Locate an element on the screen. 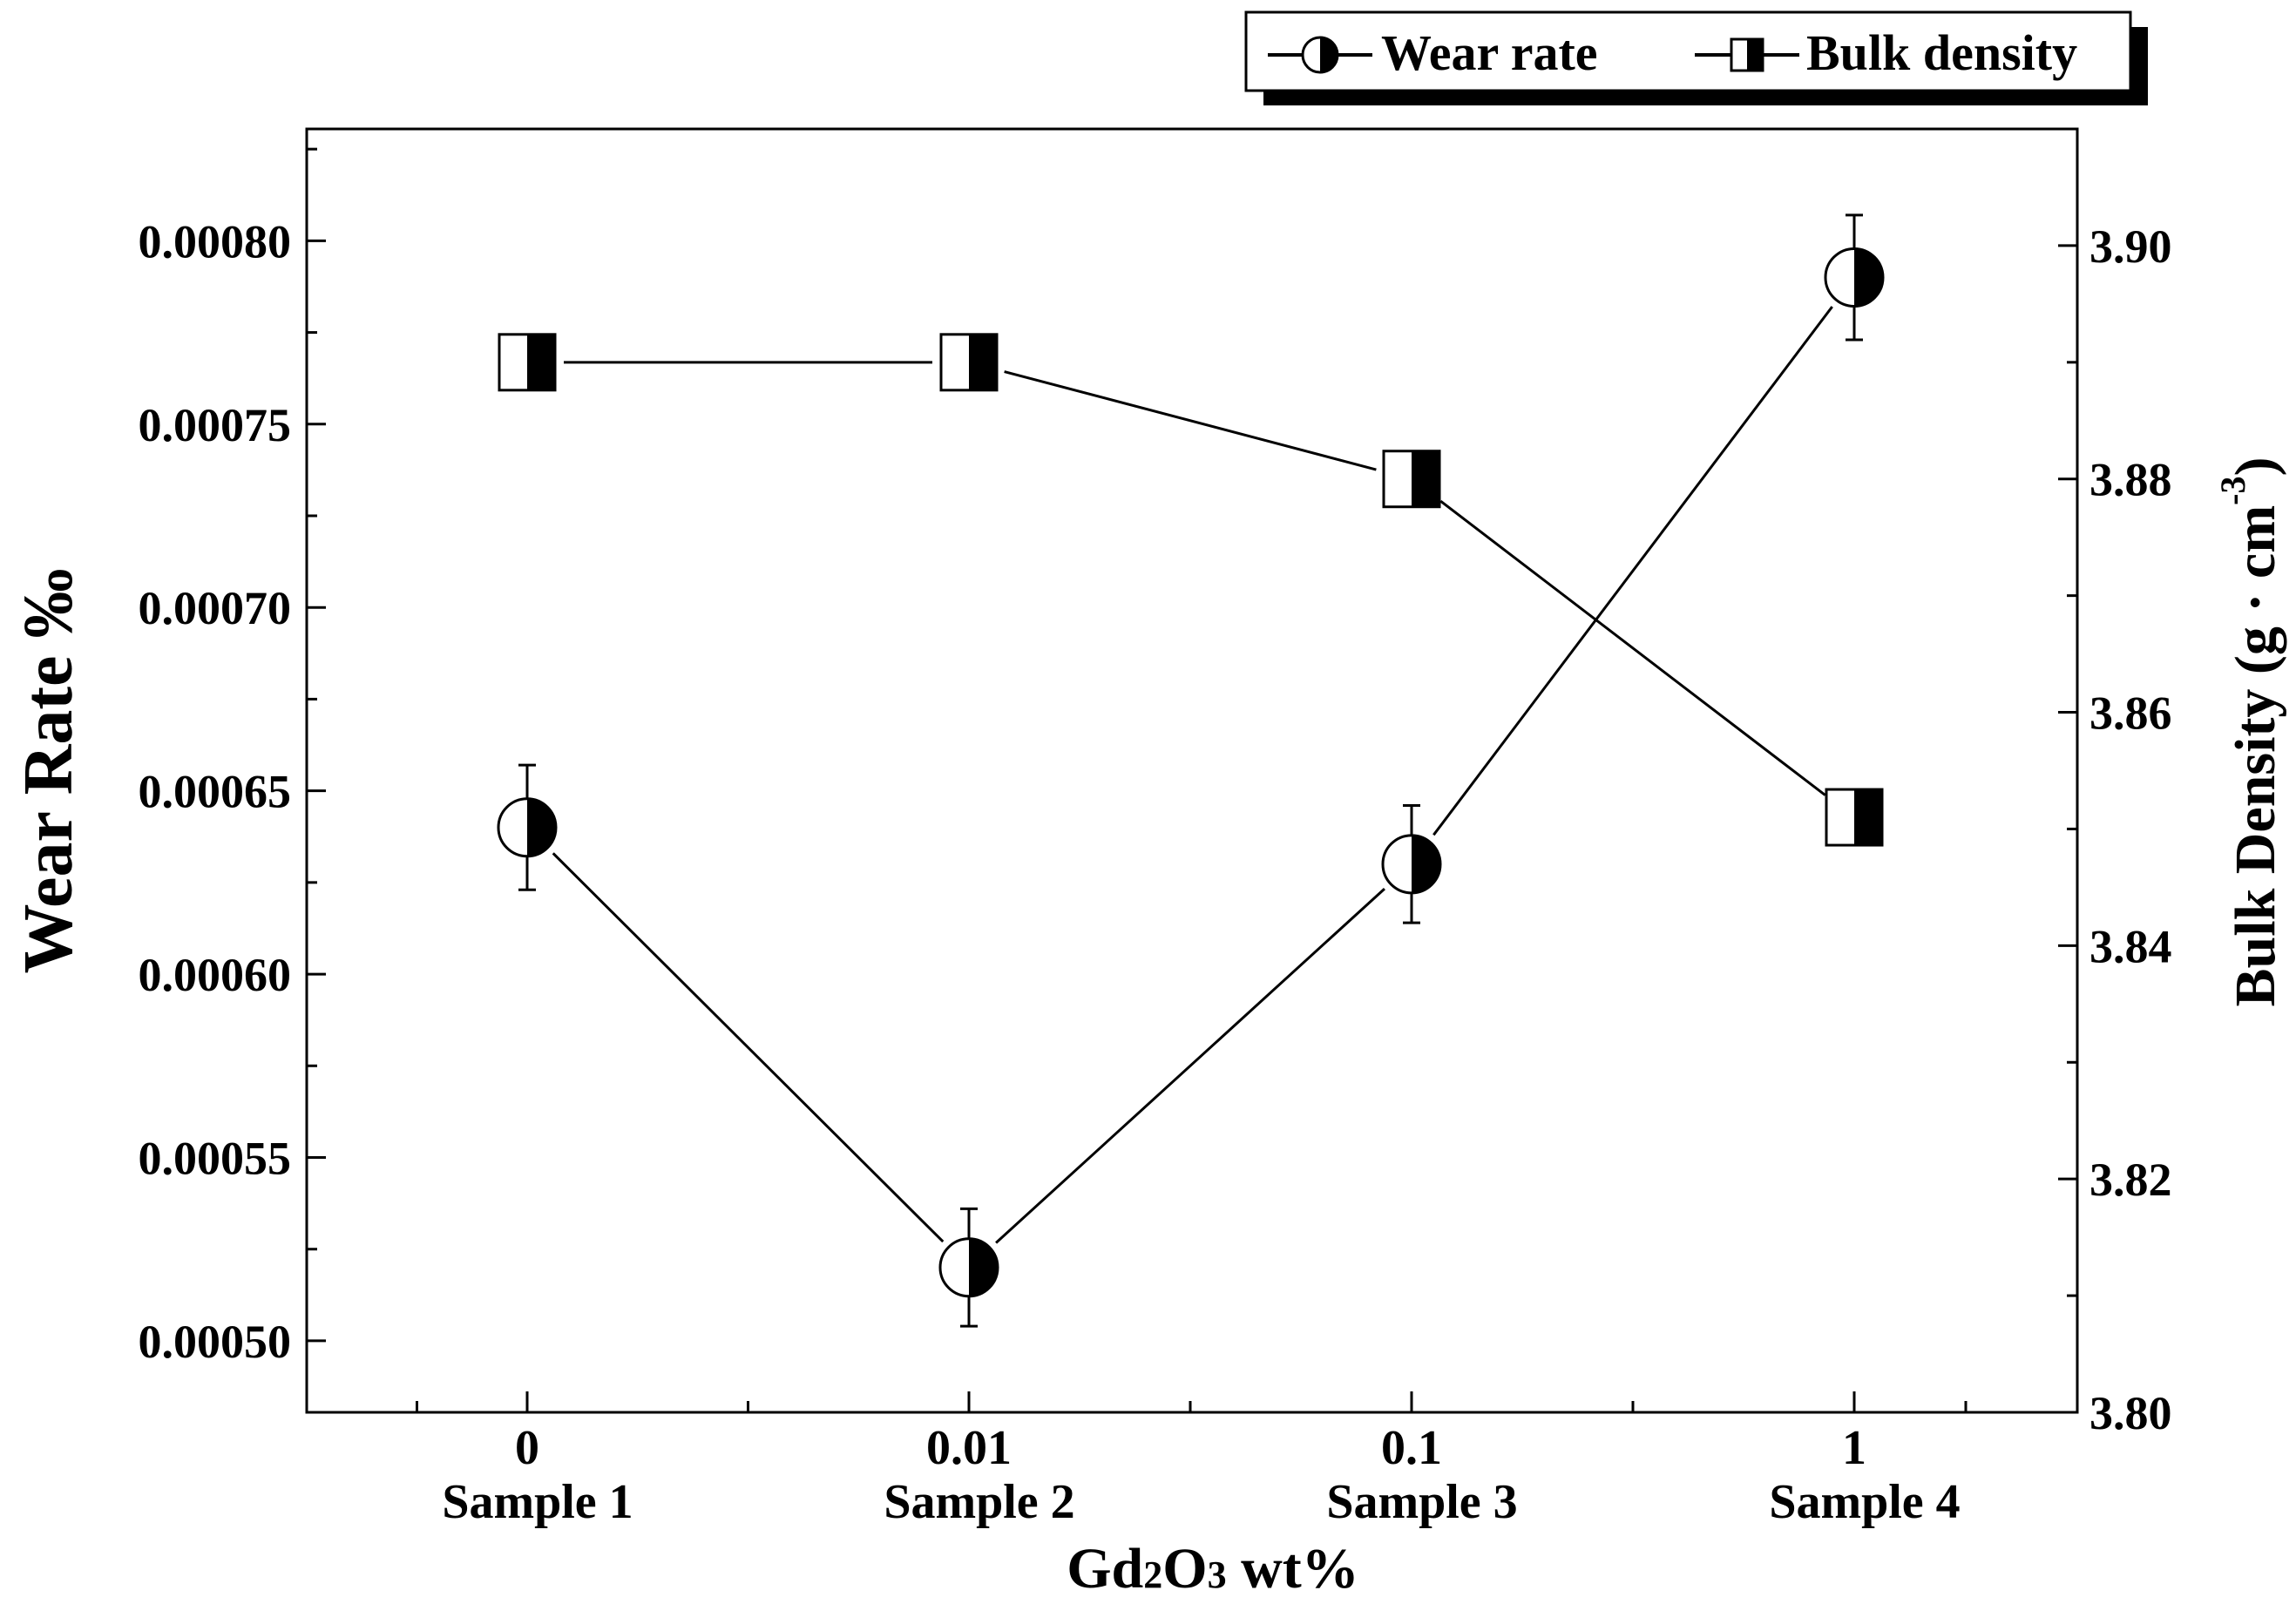 The image size is (2296, 1604). x-tick-value-label: 0 is located at coordinates (527, 1448).